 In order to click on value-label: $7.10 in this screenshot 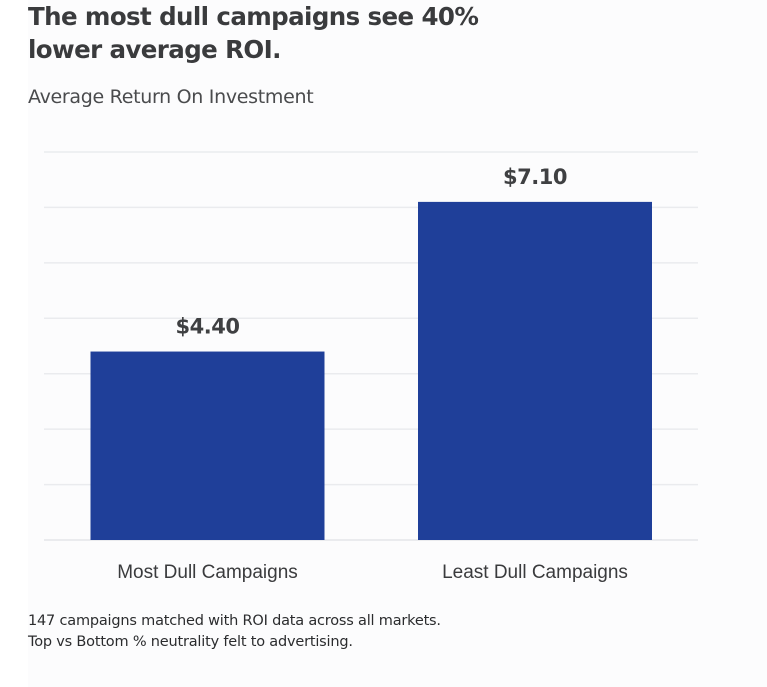, I will do `click(535, 177)`.